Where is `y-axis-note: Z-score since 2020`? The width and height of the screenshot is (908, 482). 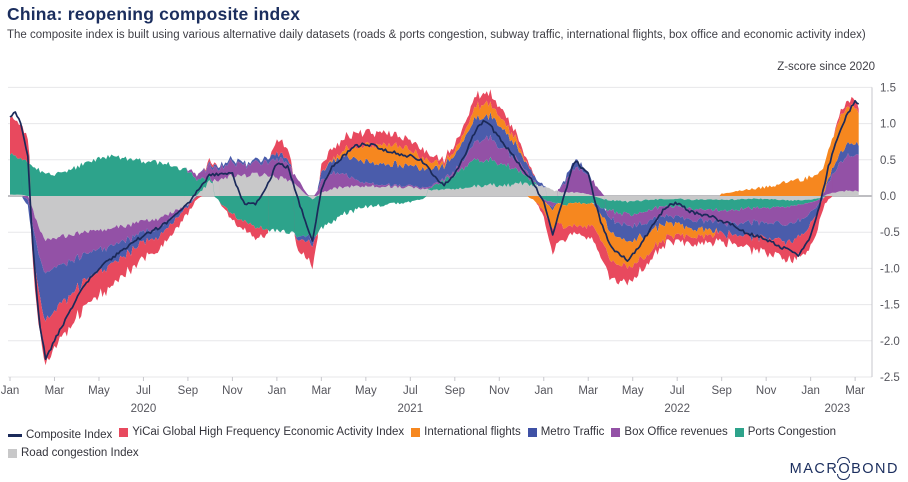
y-axis-note: Z-score since 2020 is located at coordinates (826, 67).